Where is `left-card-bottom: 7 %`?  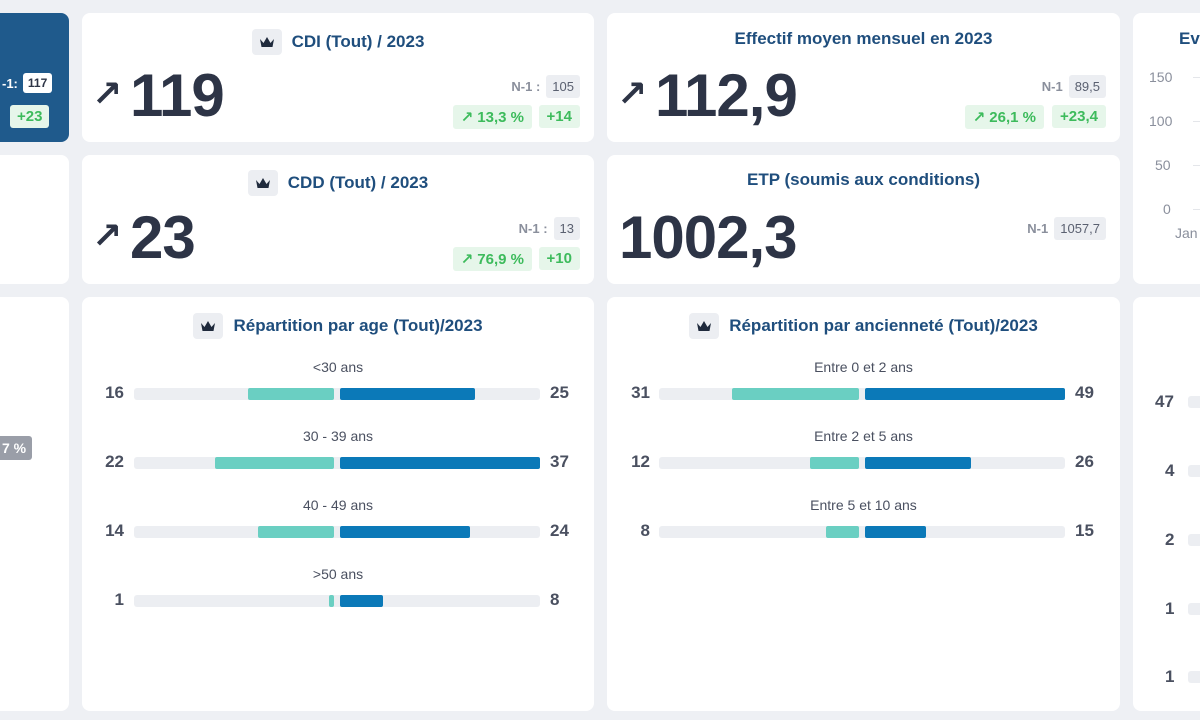 left-card-bottom: 7 % is located at coordinates (34, 504).